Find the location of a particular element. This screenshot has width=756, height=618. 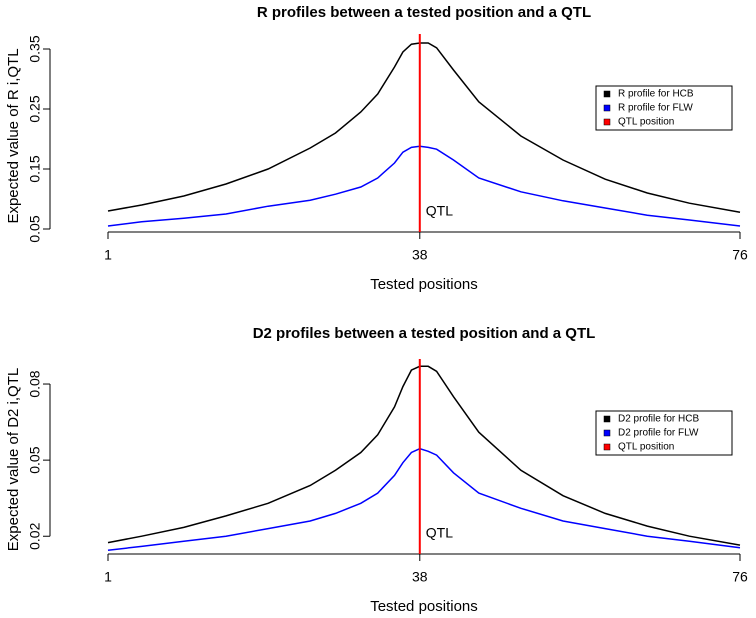

y-tick-label: 0.35 is located at coordinates (35, 48).